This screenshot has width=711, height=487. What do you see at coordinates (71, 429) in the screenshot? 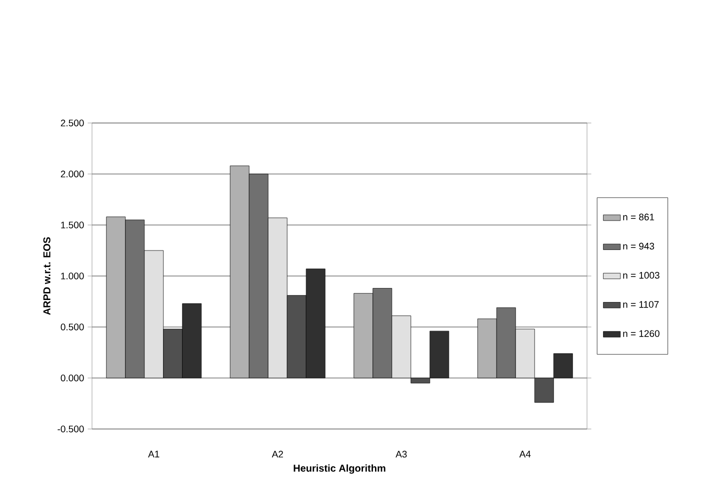
I see `y-tick-label: -0.500` at bounding box center [71, 429].